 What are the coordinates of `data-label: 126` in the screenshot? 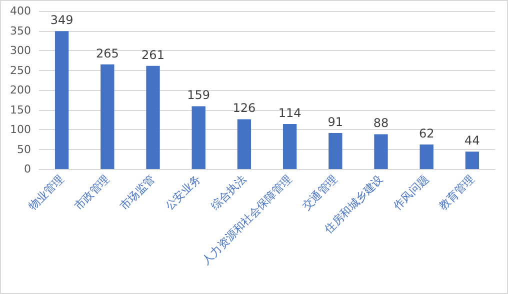 It's located at (244, 108).